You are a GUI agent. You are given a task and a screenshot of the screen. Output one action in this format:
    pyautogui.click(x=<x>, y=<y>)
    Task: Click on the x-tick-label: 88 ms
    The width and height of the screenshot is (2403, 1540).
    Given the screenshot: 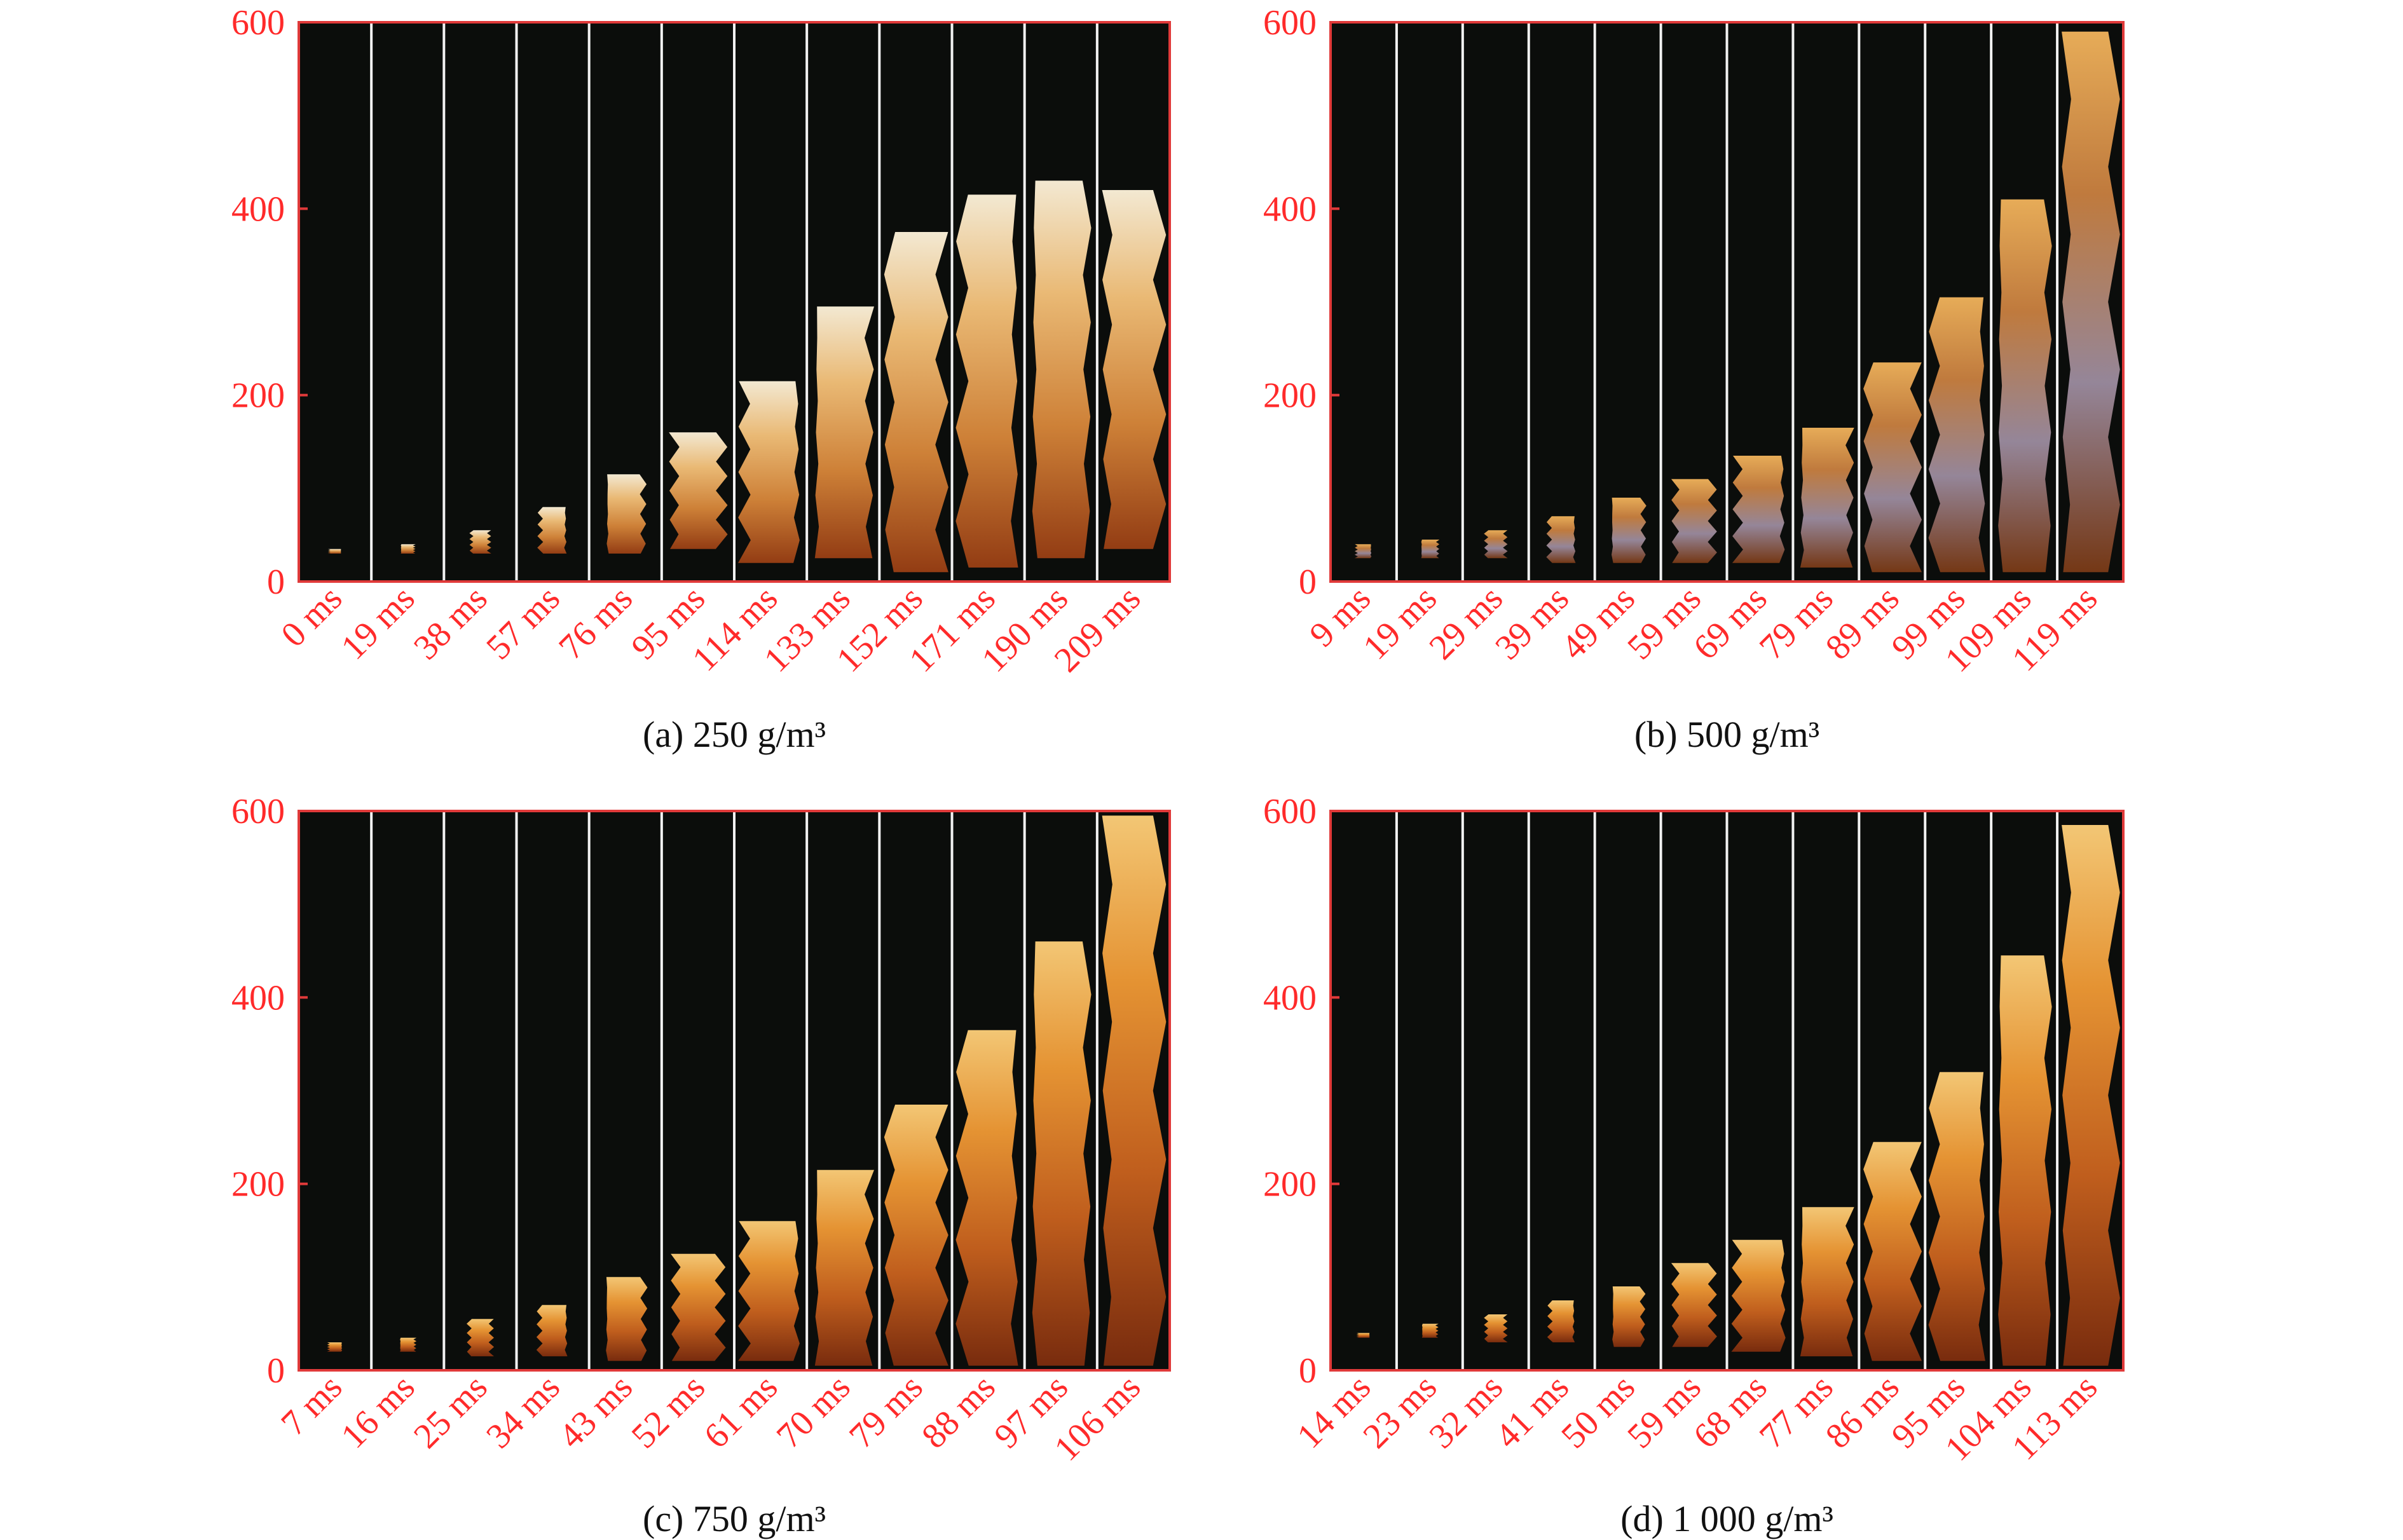 What is the action you would take?
    pyautogui.click(x=958, y=1411)
    